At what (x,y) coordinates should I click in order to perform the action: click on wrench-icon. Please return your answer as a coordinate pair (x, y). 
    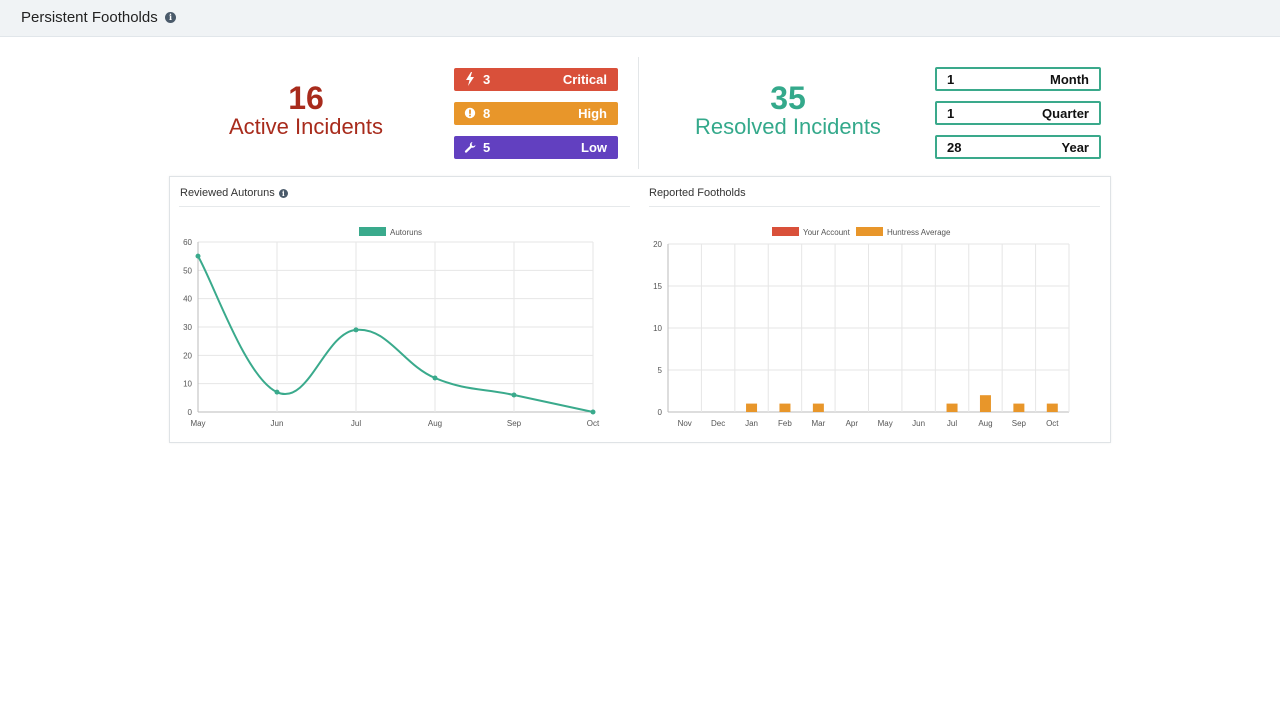
    Looking at the image, I should click on (470, 147).